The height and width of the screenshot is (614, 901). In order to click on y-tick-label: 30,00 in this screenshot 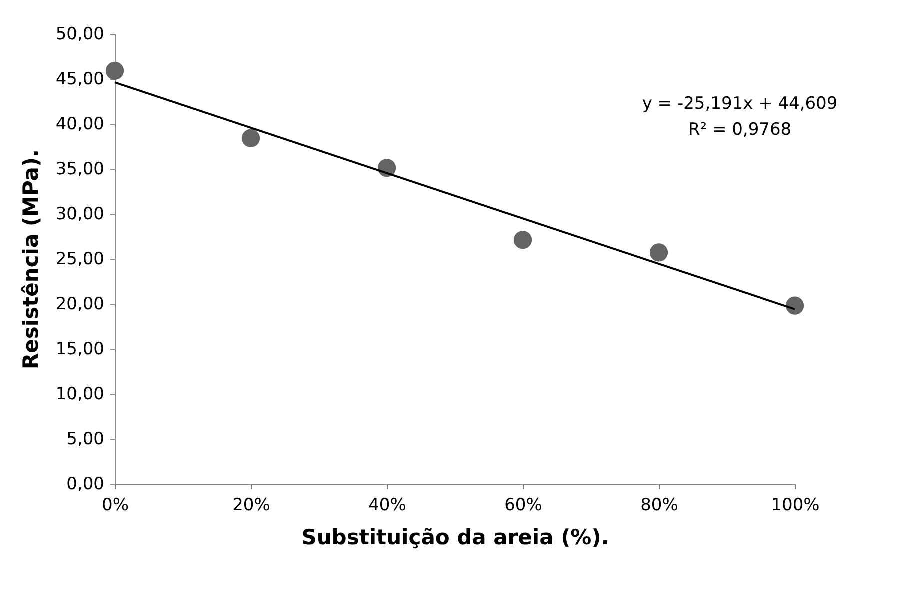, I will do `click(80, 214)`.